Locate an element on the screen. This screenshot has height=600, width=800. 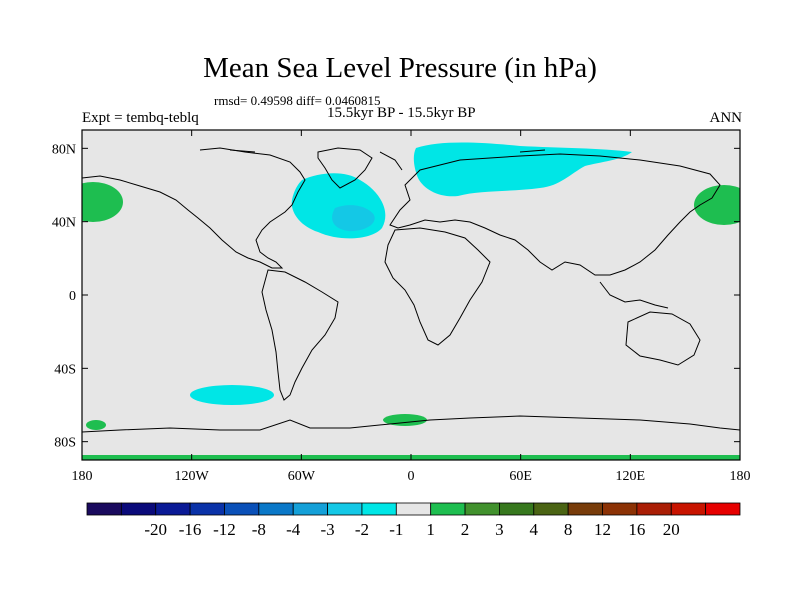
coastline-australia is located at coordinates (663, 338).